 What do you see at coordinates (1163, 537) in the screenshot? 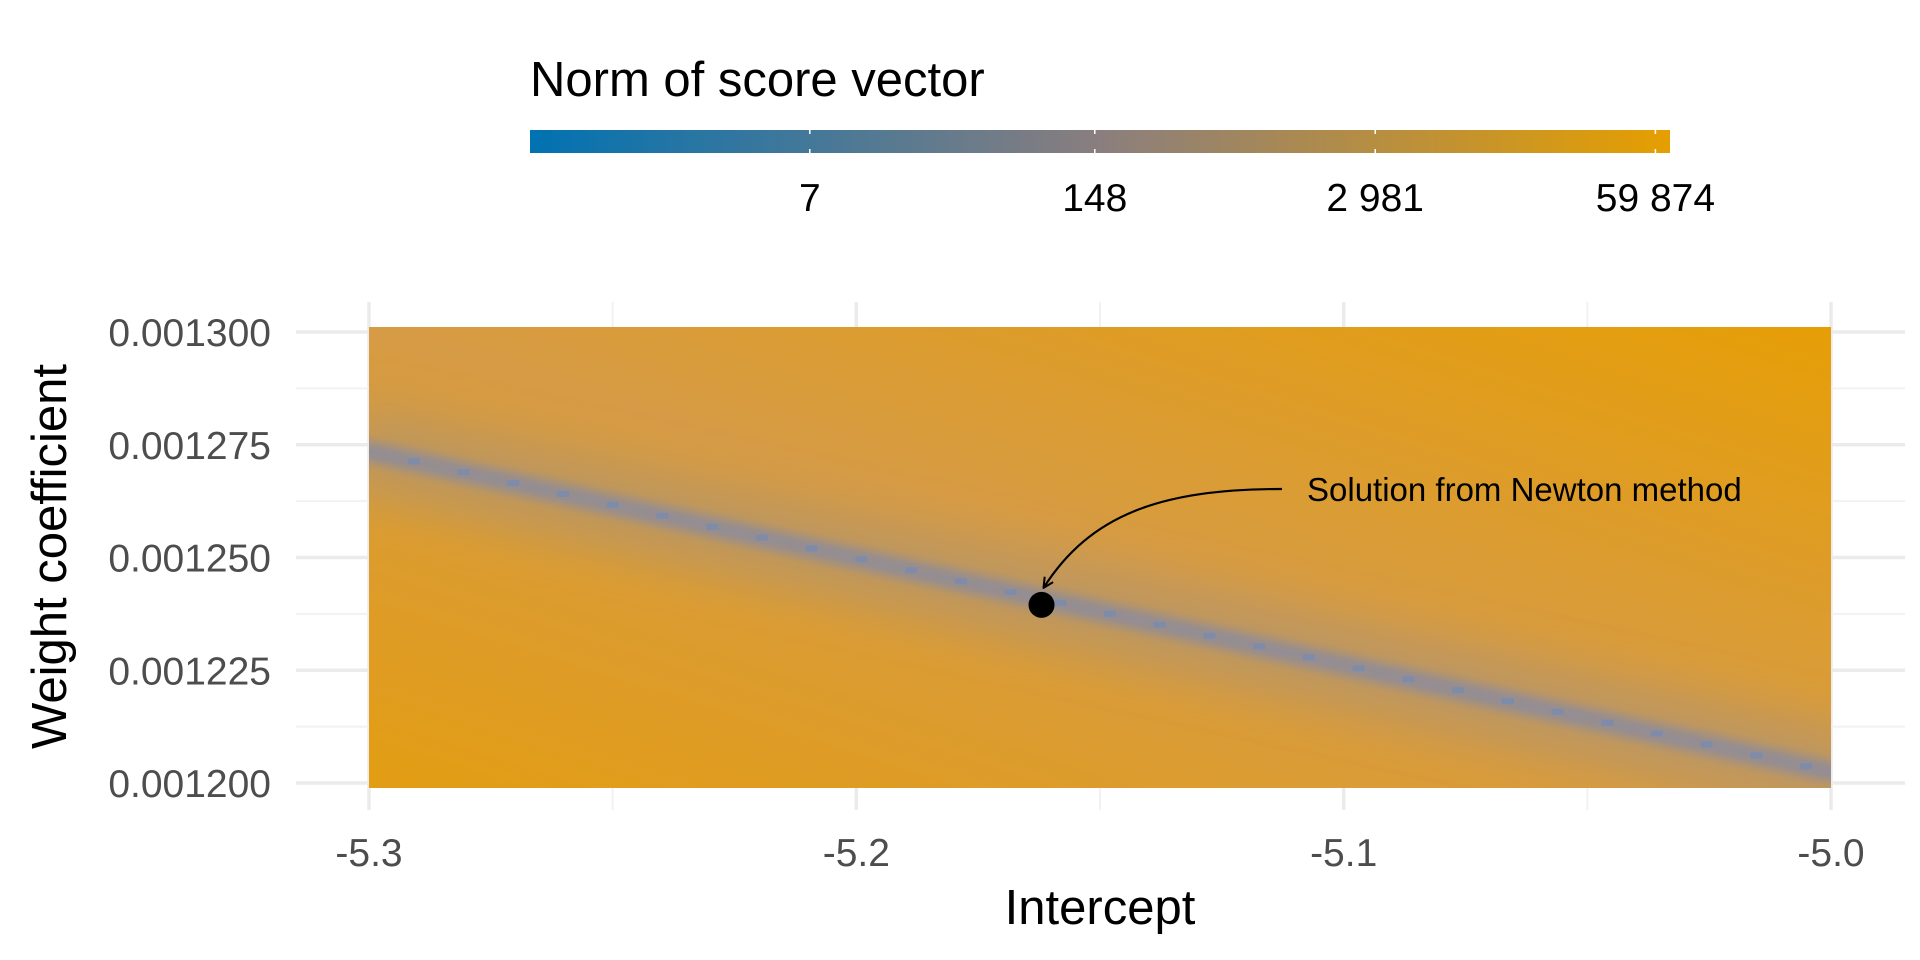
I see `annotation-arrow` at bounding box center [1163, 537].